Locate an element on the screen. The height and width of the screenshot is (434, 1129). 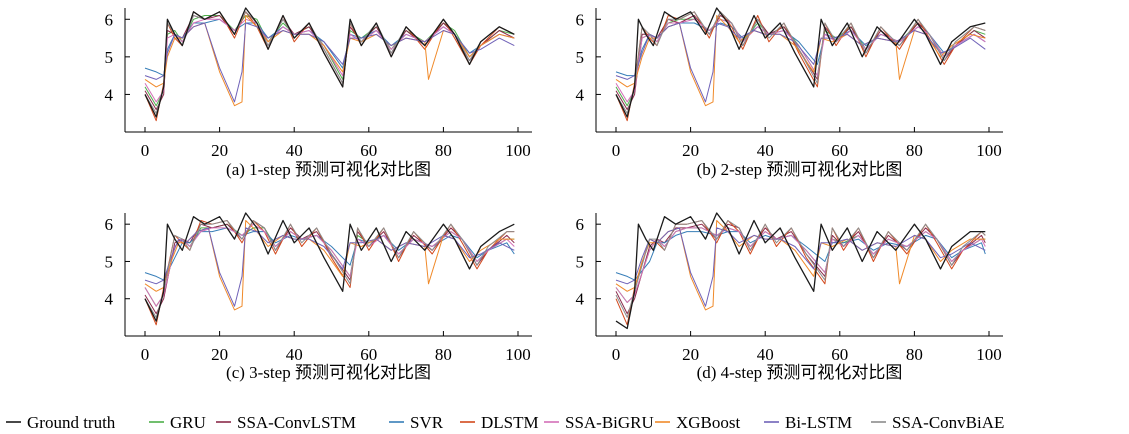
legend-label: Ground truth is located at coordinates (71, 422).